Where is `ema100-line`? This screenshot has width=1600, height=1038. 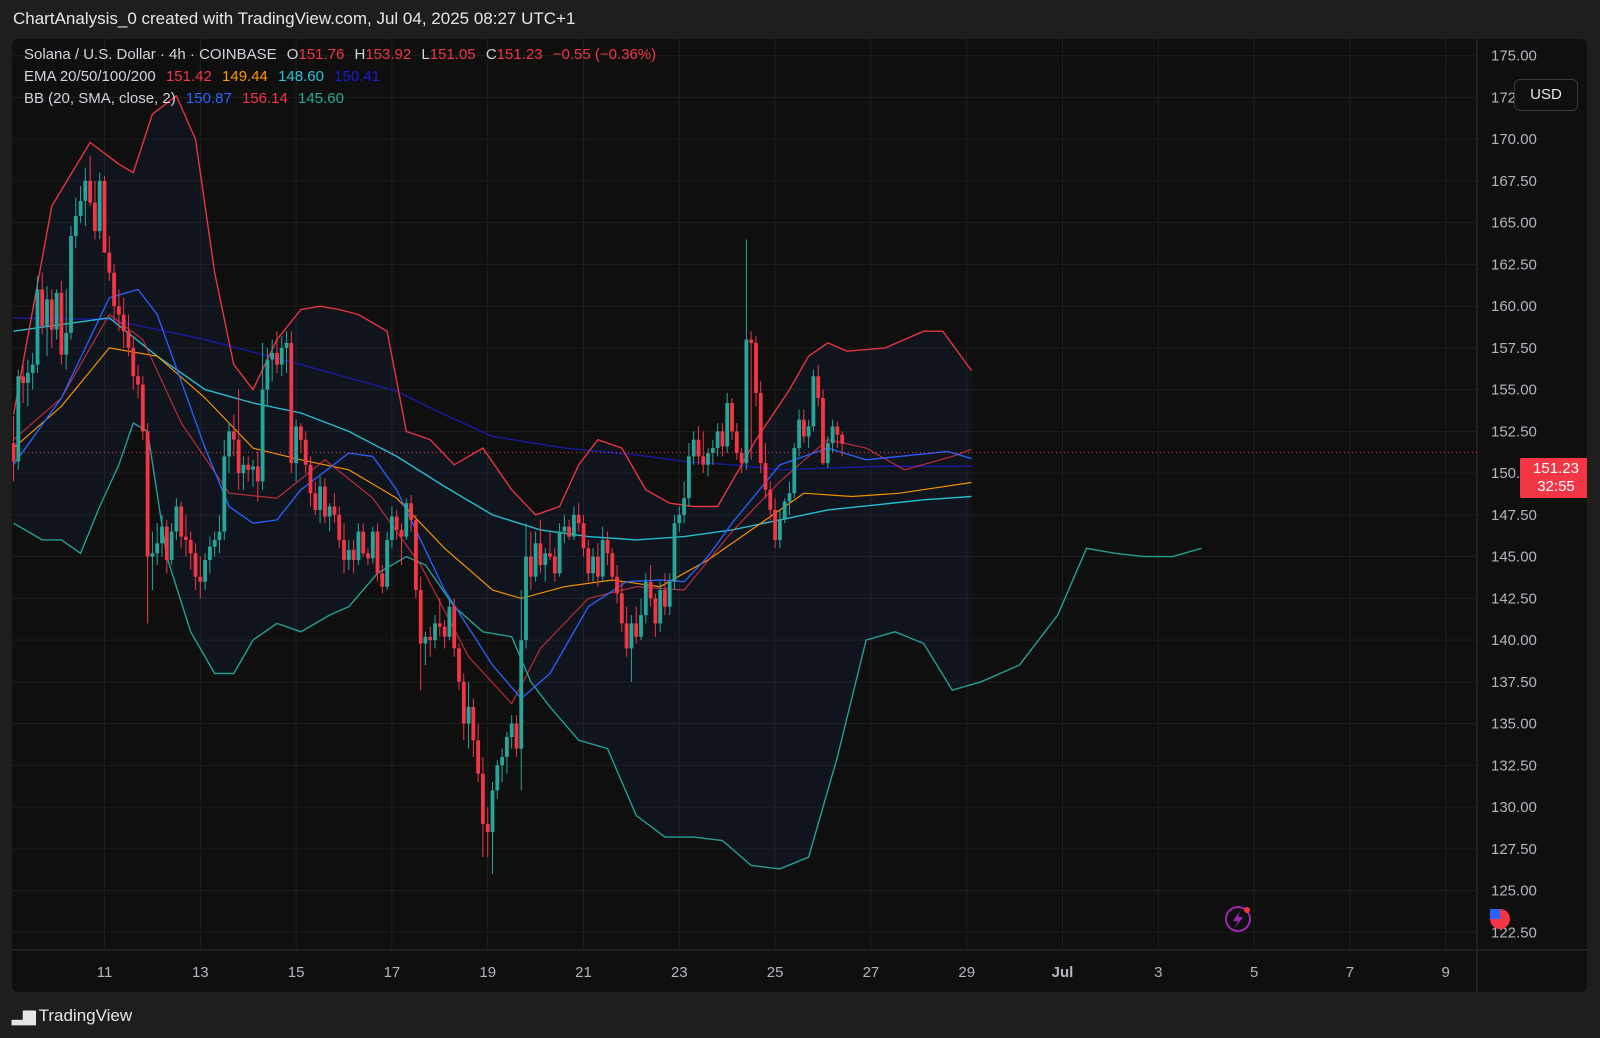
ema100-line is located at coordinates (492, 429).